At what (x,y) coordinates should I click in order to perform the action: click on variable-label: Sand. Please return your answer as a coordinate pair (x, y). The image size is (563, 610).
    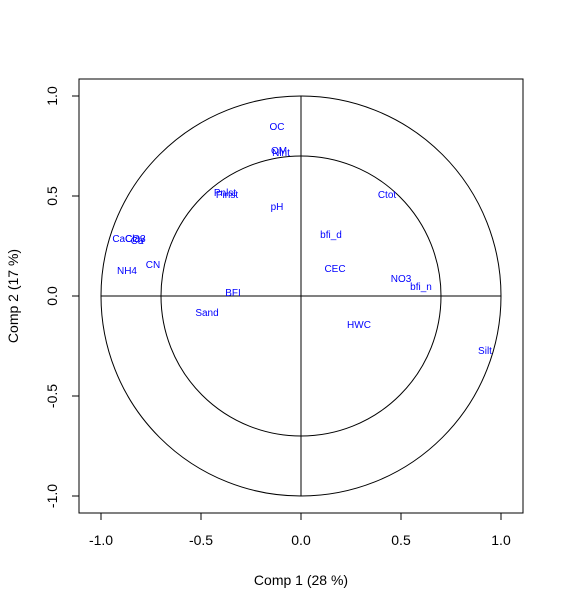
    Looking at the image, I should click on (206, 313).